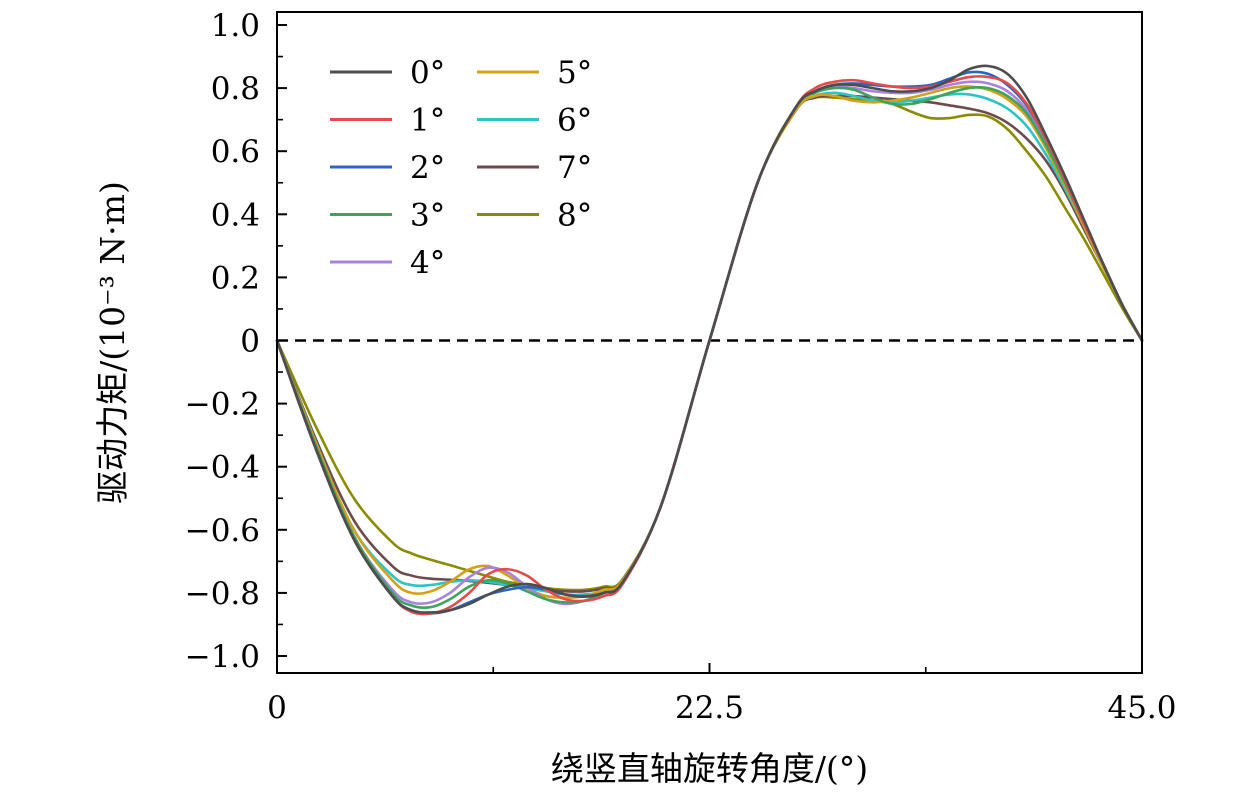 The image size is (1260, 799). I want to click on y-tick-label: −0.2, so click(222, 405).